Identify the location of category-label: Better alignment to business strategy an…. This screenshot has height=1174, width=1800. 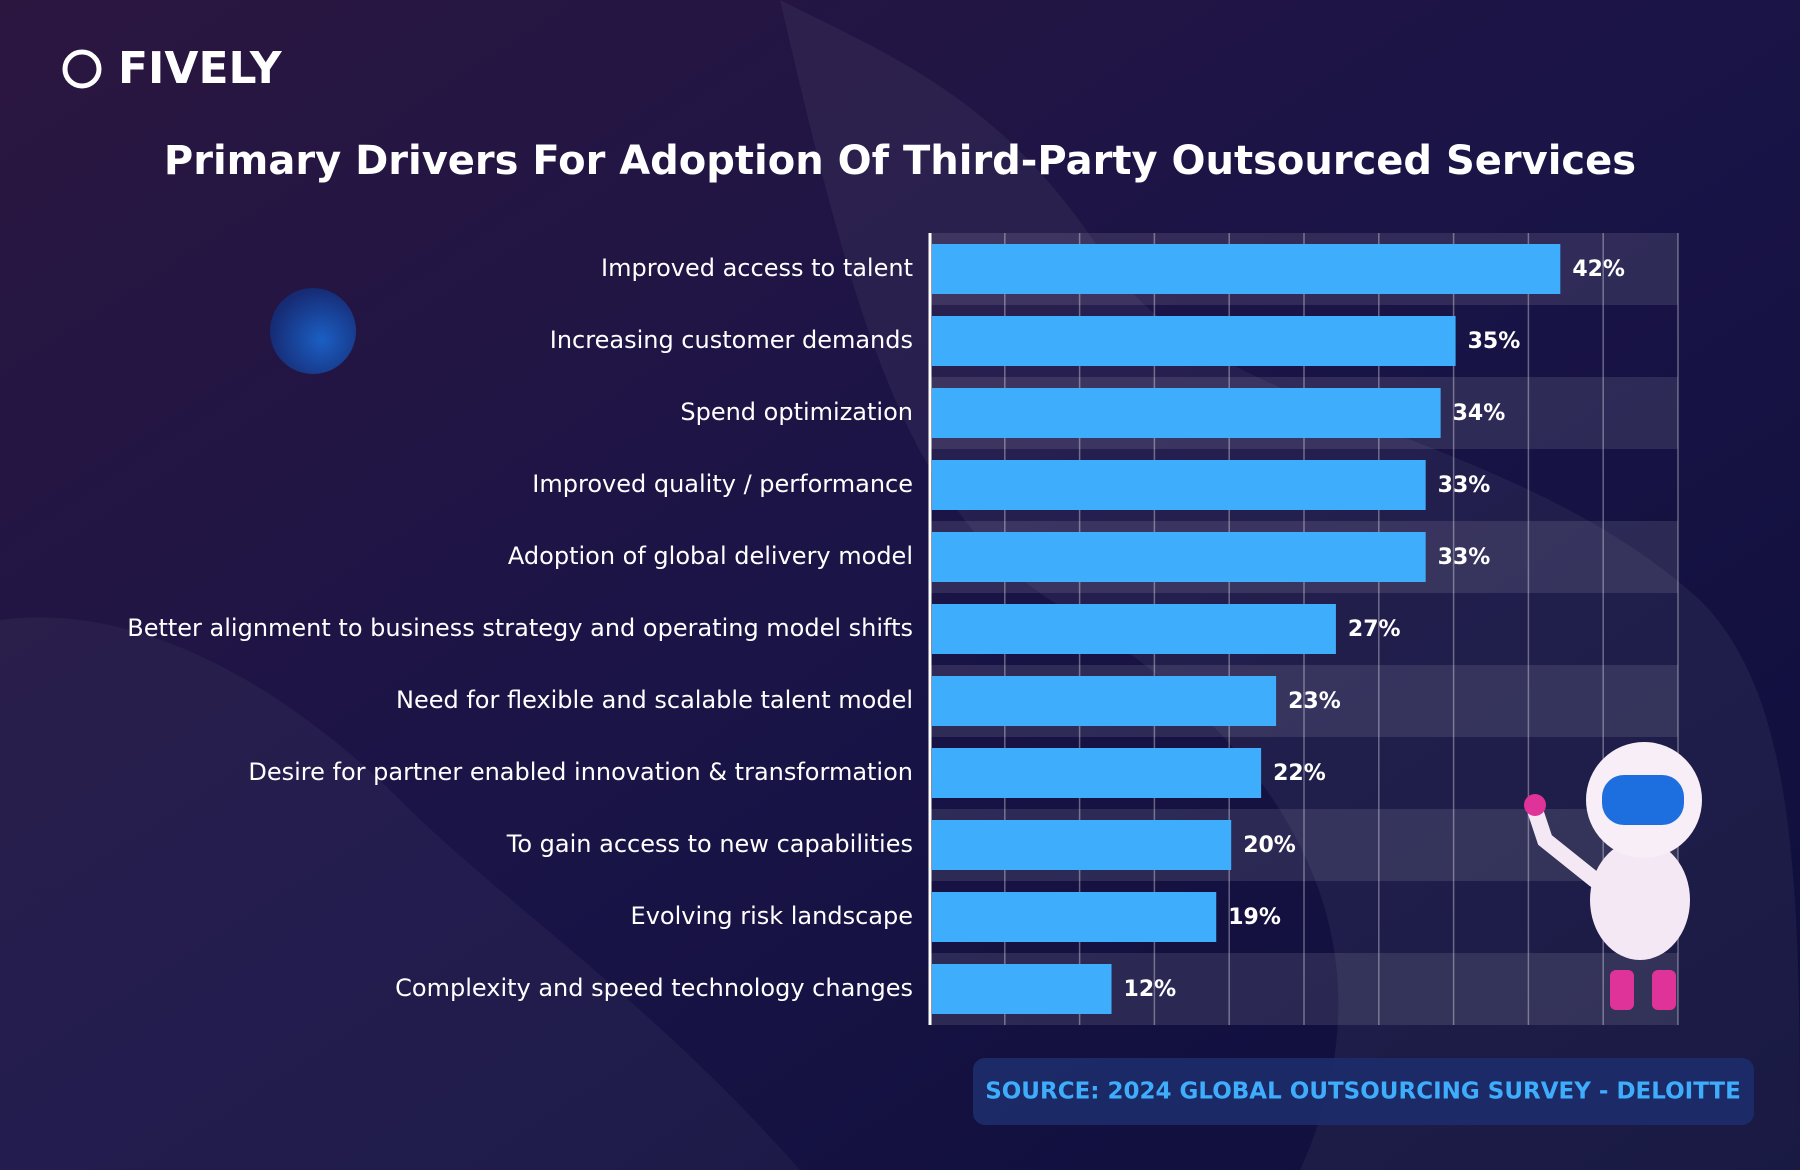
(520, 628).